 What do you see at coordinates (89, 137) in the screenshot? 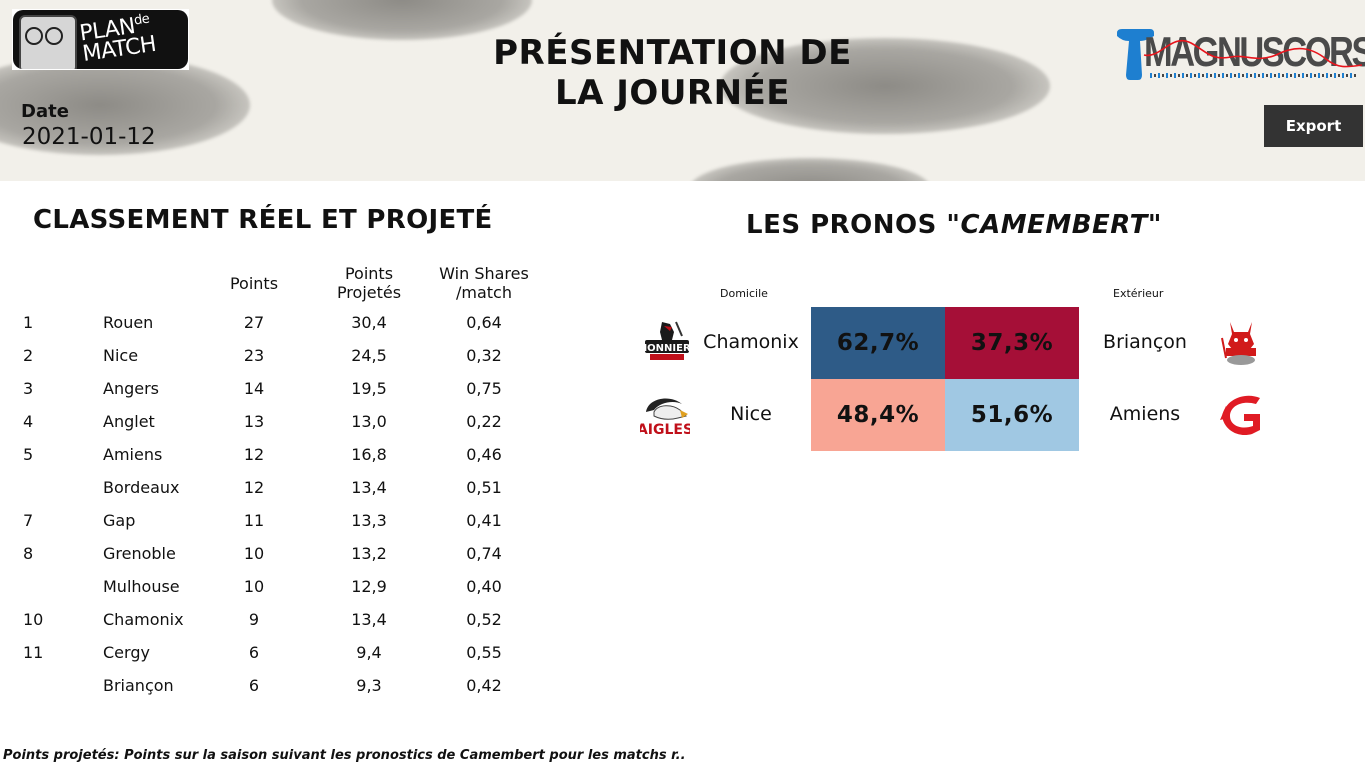
I see `date-value: 2021-01-12` at bounding box center [89, 137].